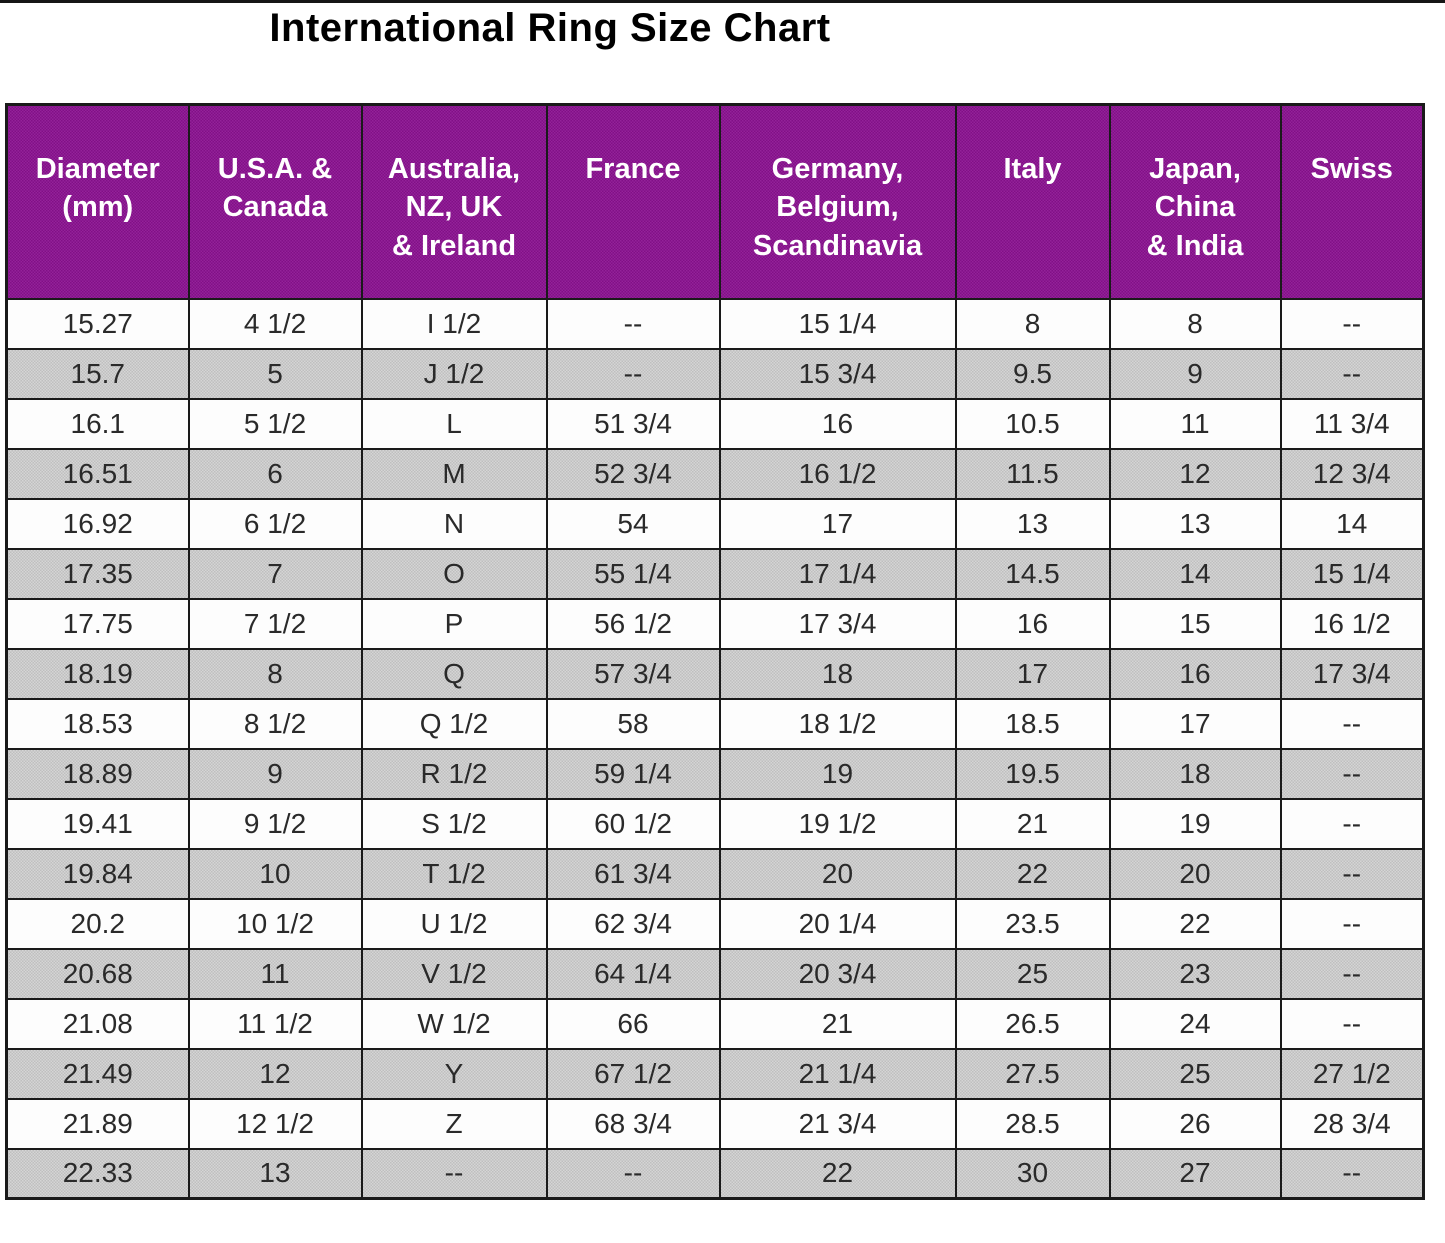 The width and height of the screenshot is (1445, 1243). I want to click on table-cell: 60 1/2, so click(633, 823).